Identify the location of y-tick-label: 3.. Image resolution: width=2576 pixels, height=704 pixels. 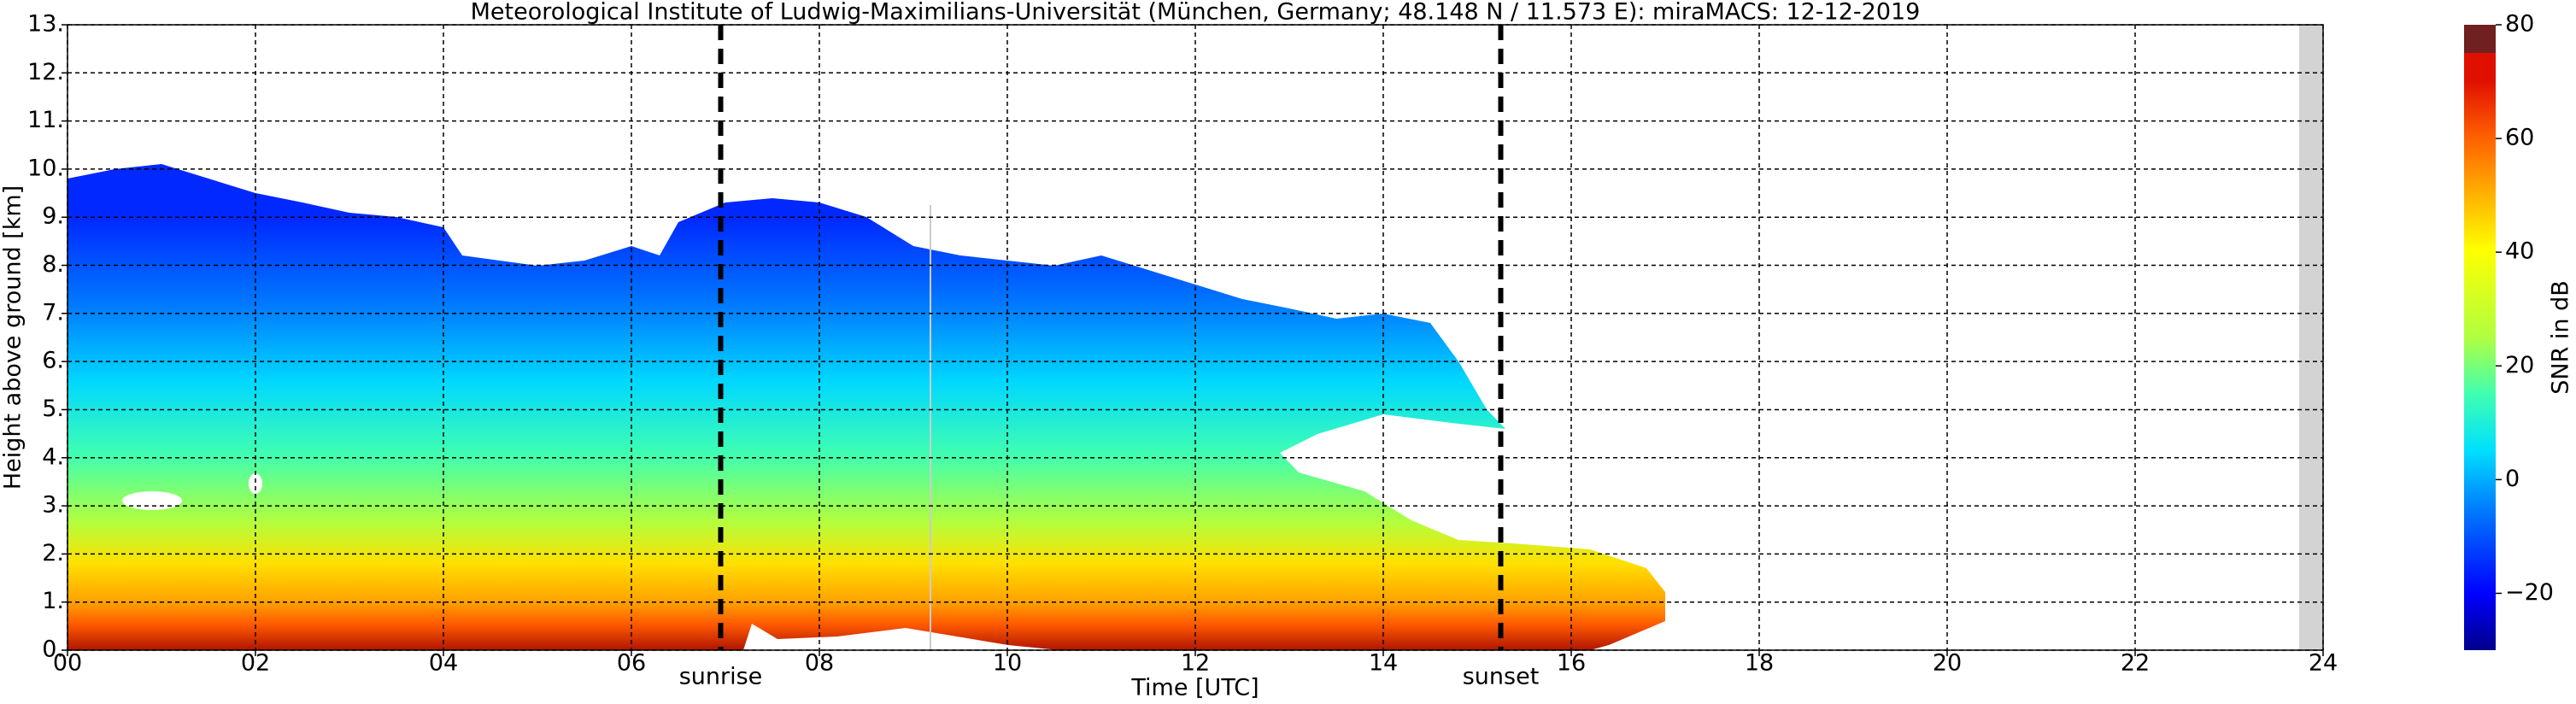
(53, 505).